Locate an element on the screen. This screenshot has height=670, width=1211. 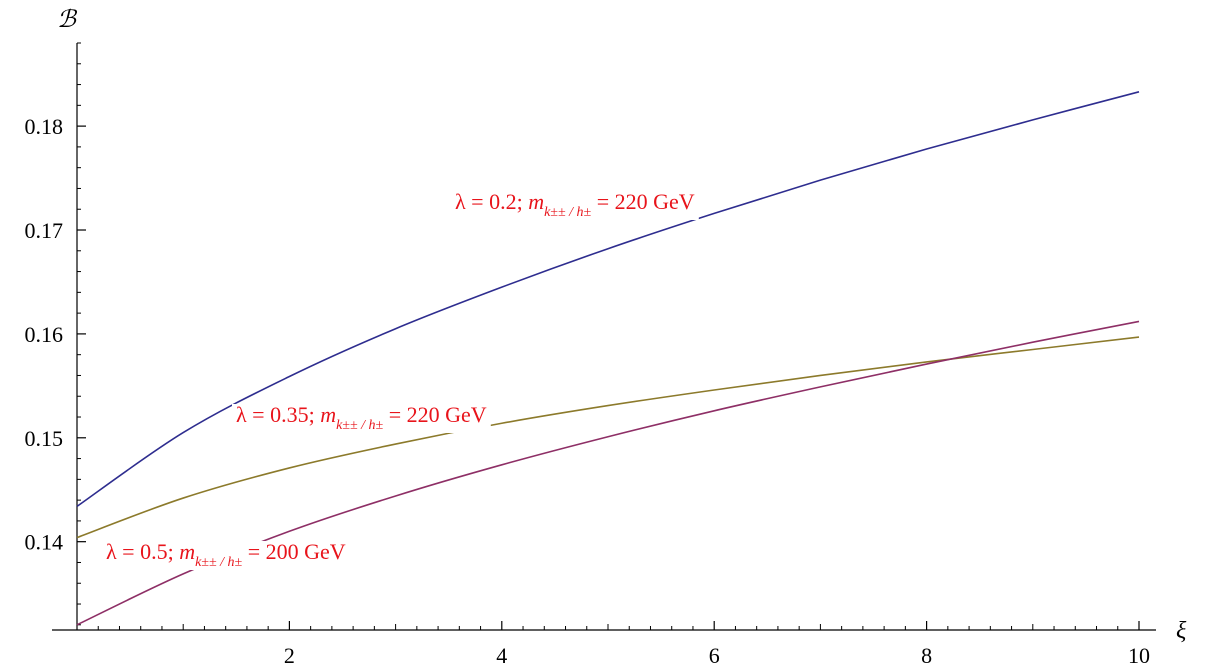
y-tick-label: 0.15 is located at coordinates (44, 438).